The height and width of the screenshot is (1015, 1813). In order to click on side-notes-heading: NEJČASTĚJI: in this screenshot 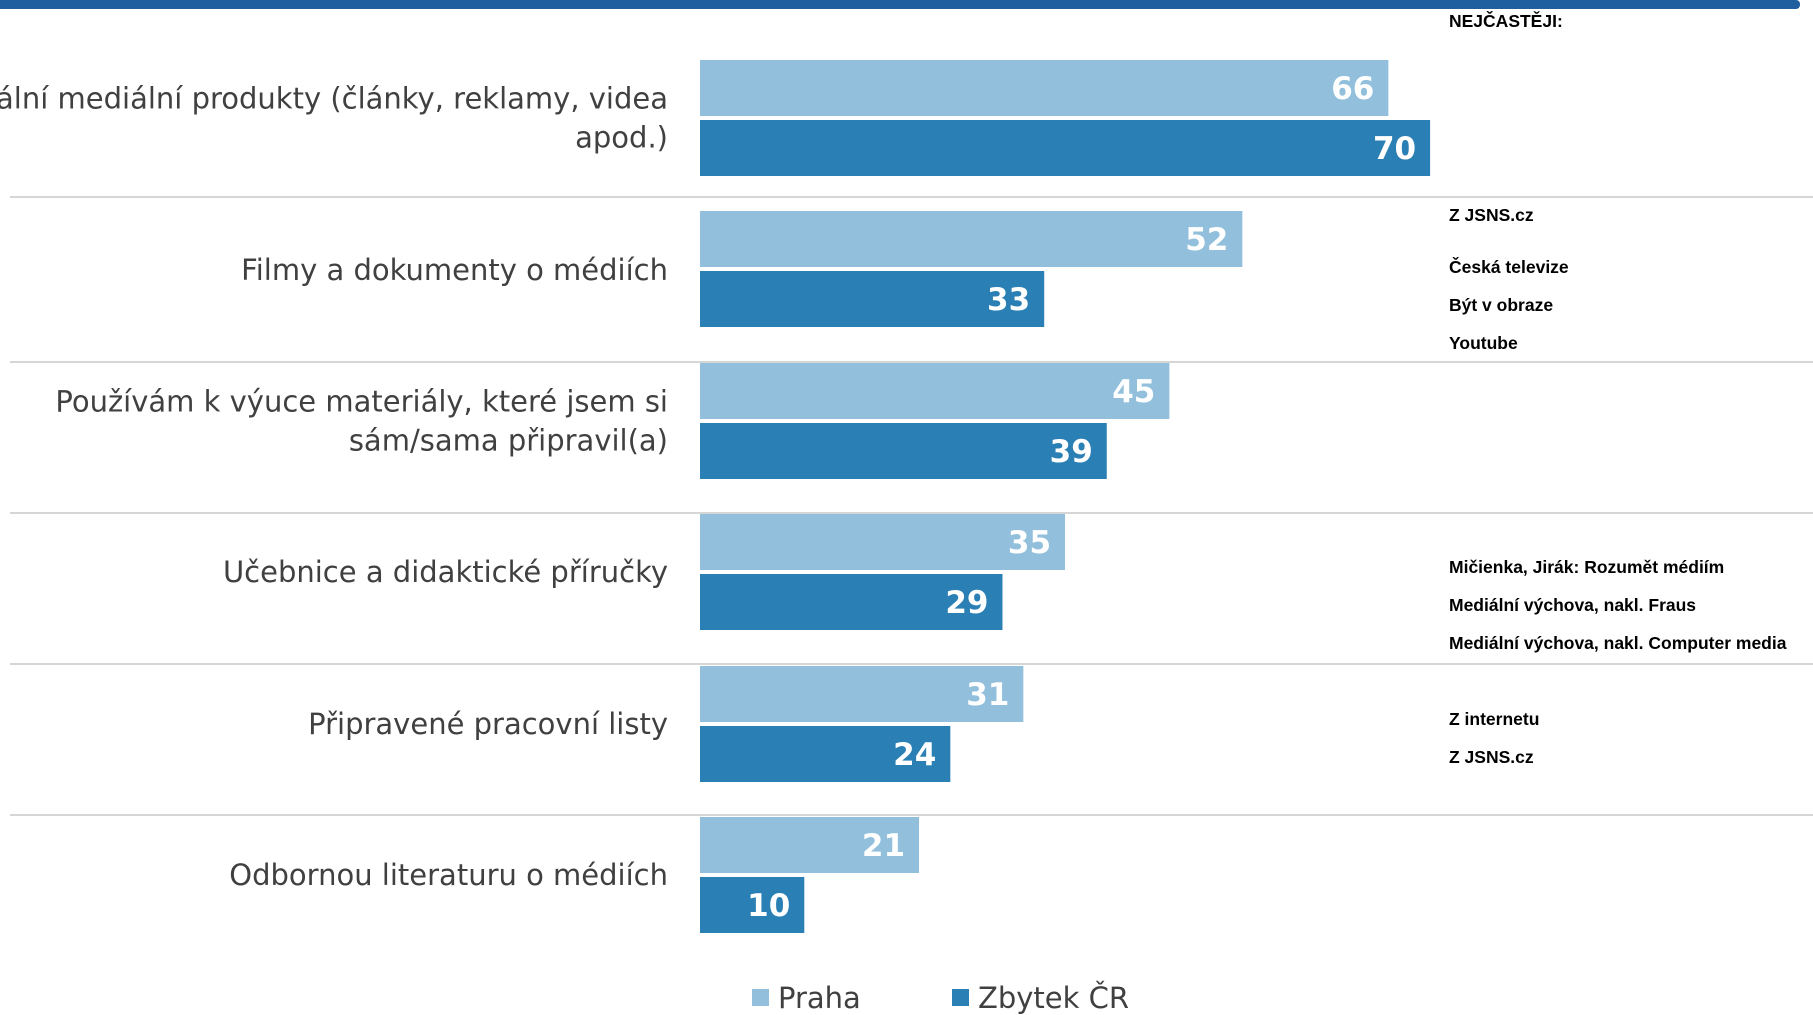, I will do `click(1506, 21)`.